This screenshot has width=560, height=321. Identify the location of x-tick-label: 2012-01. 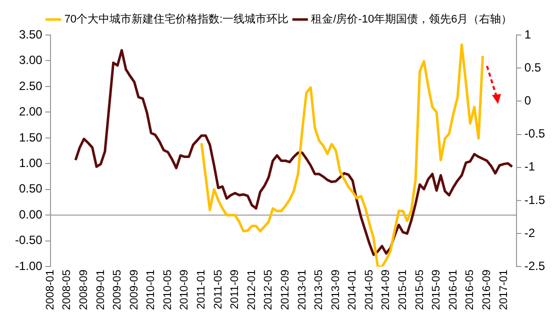
(252, 290).